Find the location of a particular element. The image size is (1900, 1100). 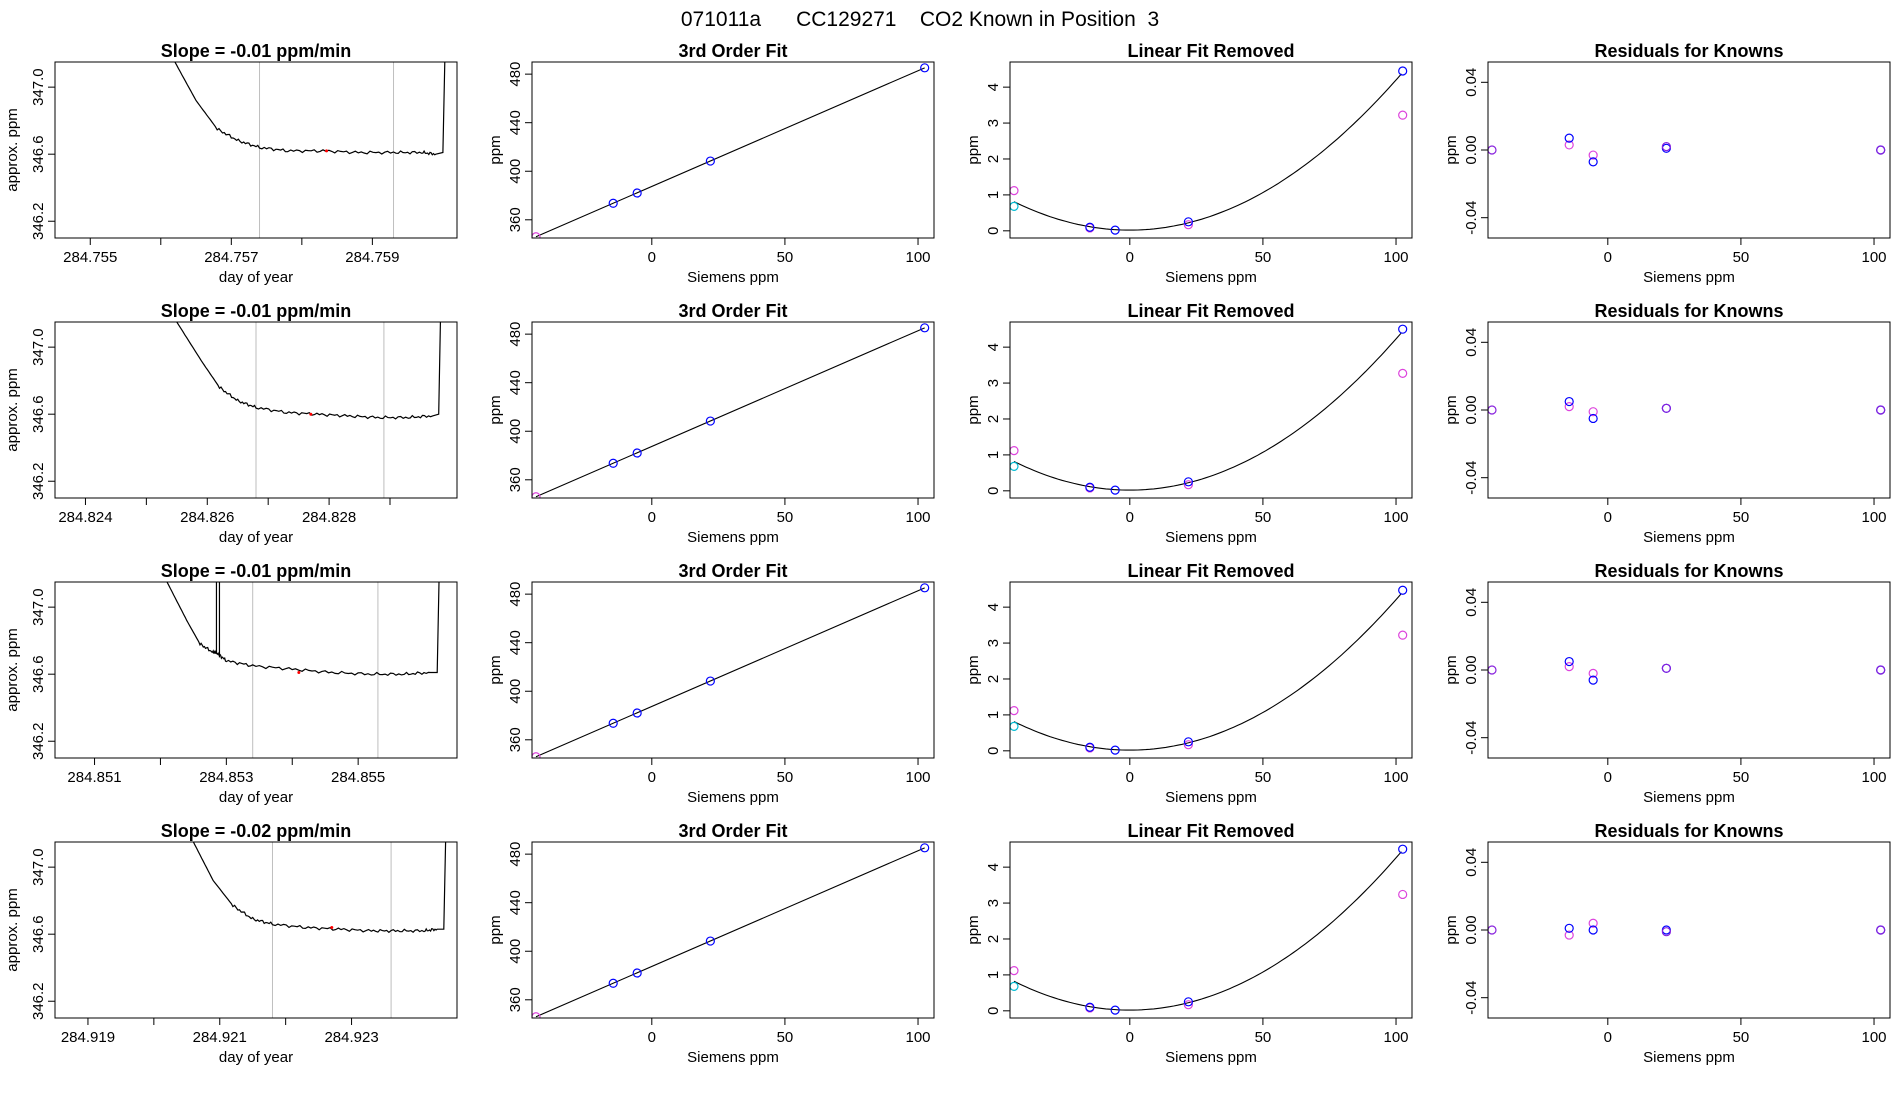

y-tick-label: 346.2 is located at coordinates (38, 1001).